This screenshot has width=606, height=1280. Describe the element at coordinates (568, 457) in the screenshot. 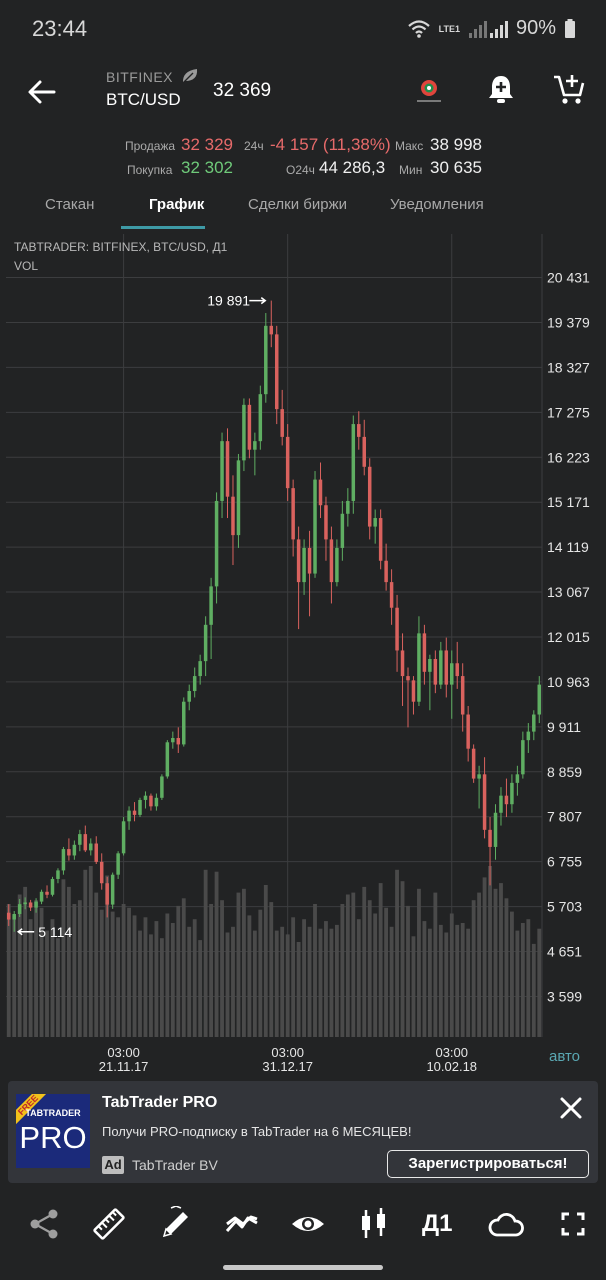

I see `y-tick-label: 16 223` at that location.